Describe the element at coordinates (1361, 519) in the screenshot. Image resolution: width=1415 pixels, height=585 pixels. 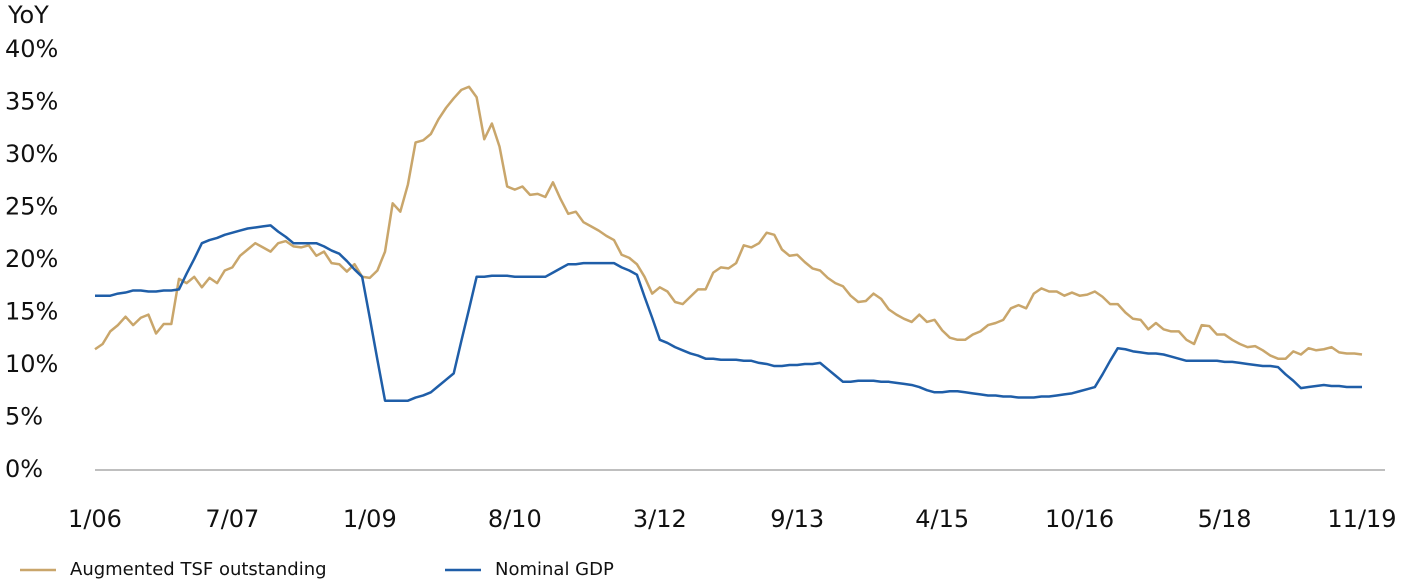
I see `x-tick-label: 11/19` at that location.